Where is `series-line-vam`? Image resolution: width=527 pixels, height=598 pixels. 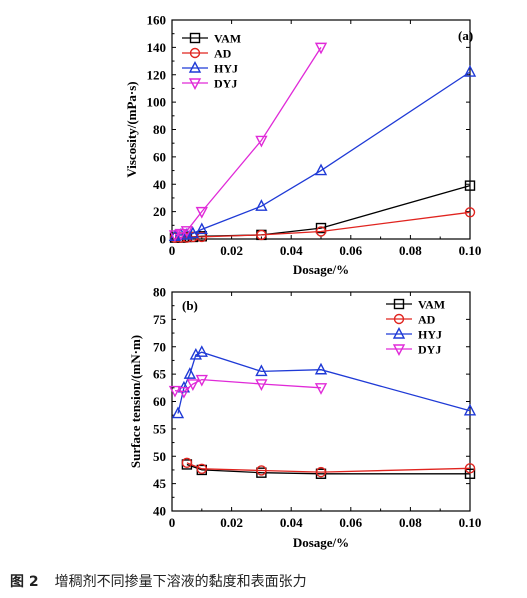 series-line-vam is located at coordinates (323, 211).